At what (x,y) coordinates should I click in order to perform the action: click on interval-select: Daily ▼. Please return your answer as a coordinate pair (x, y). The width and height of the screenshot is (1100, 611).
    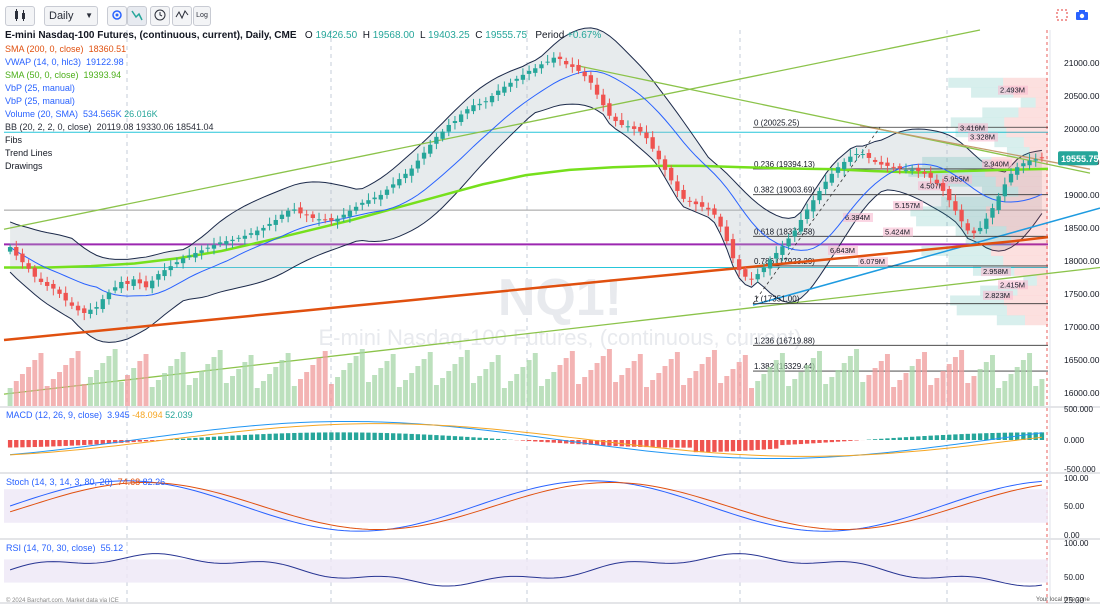
    Looking at the image, I should click on (71, 16).